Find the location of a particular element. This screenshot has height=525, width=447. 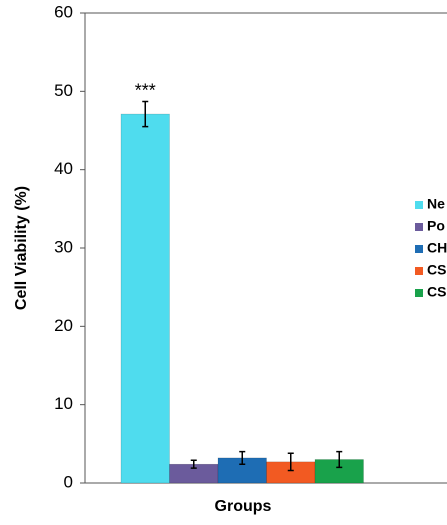

y-tick-label: 60 is located at coordinates (63, 11).